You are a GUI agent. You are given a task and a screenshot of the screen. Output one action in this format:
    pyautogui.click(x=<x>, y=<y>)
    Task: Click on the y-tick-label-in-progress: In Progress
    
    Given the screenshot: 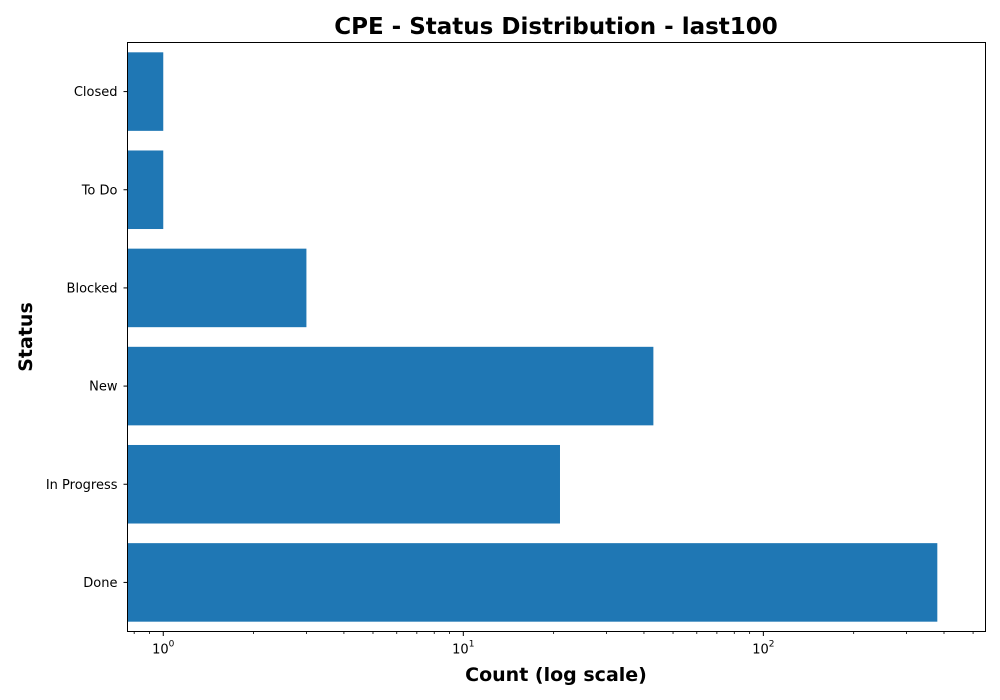 What is the action you would take?
    pyautogui.click(x=82, y=485)
    